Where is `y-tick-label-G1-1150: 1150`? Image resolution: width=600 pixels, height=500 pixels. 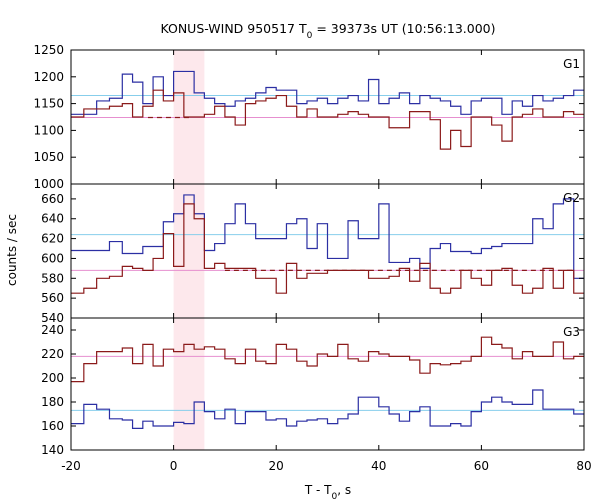 y-tick-label-G1-1150: 1150 is located at coordinates (48, 104).